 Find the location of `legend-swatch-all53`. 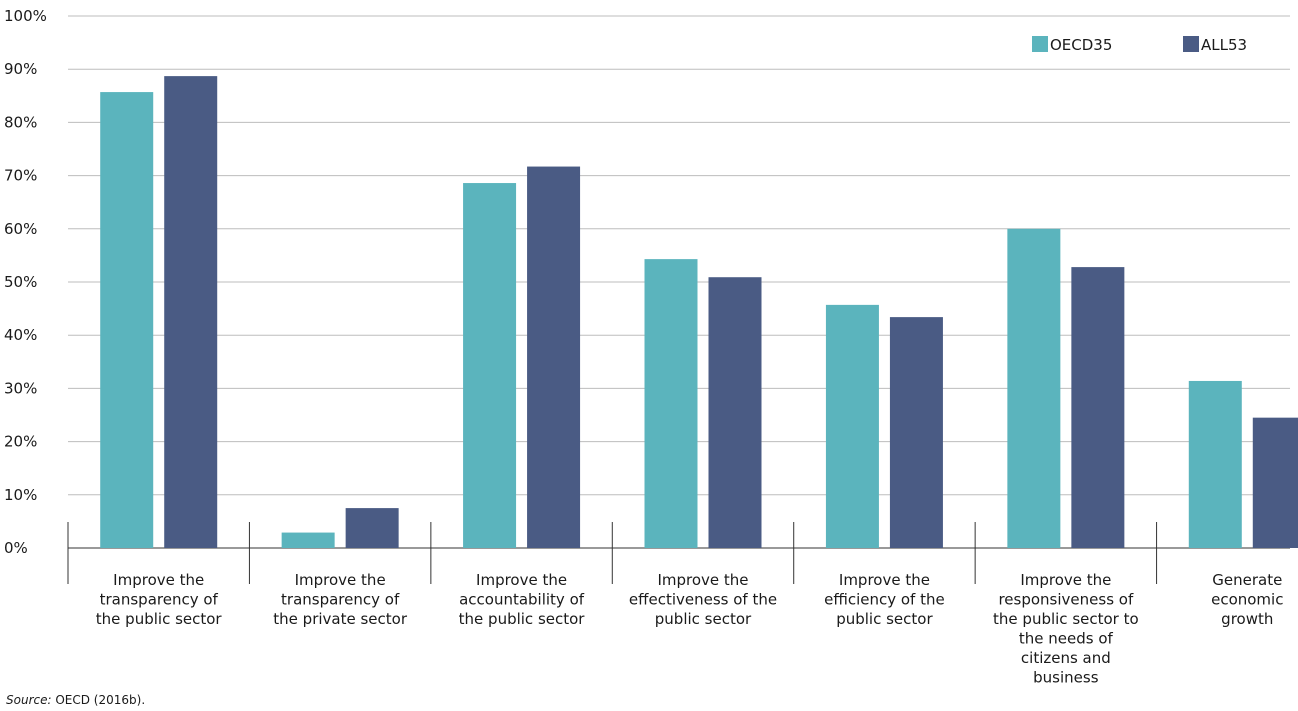

legend-swatch-all53 is located at coordinates (1191, 44).